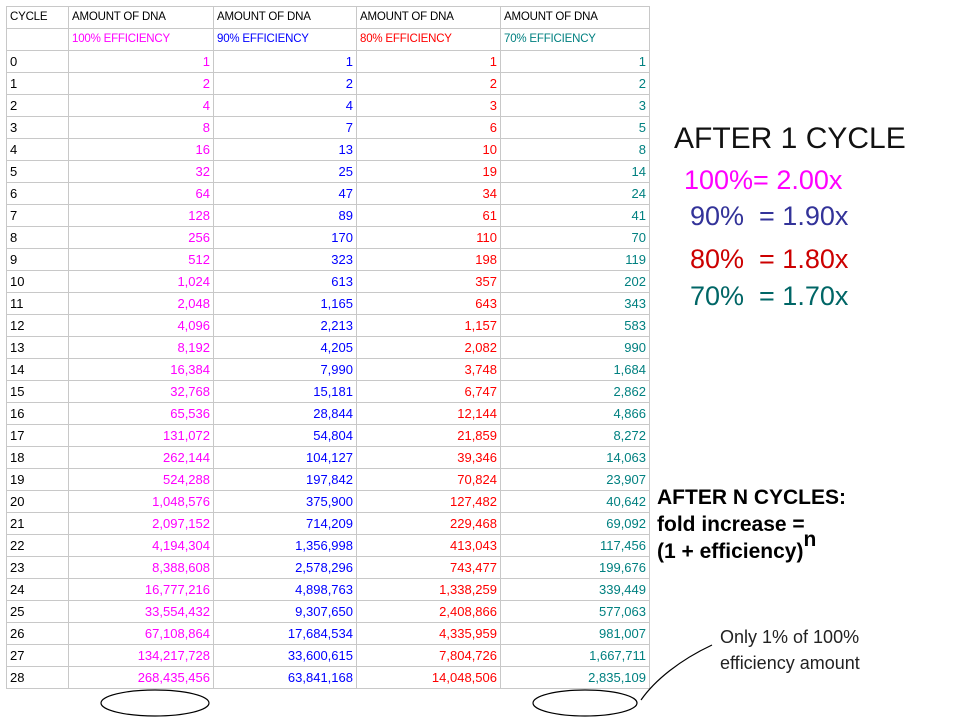 Image resolution: width=960 pixels, height=720 pixels. What do you see at coordinates (285, 39) in the screenshot?
I see `label-90-efficiency: 90% EFFICIENCY` at bounding box center [285, 39].